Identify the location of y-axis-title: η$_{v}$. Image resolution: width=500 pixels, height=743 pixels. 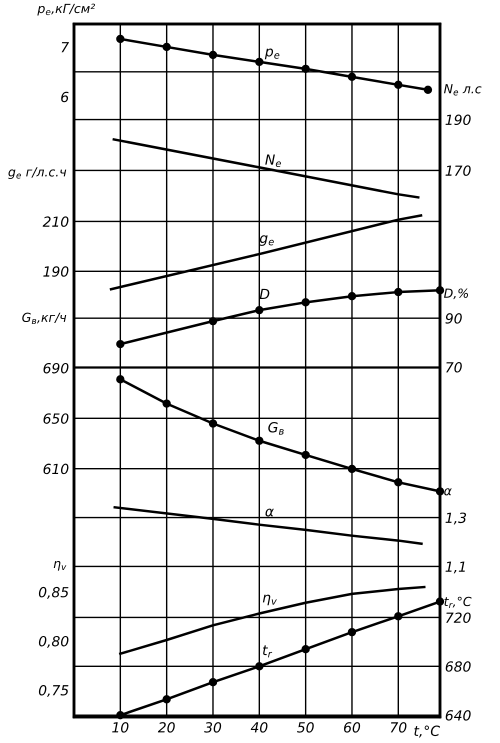
(60, 565).